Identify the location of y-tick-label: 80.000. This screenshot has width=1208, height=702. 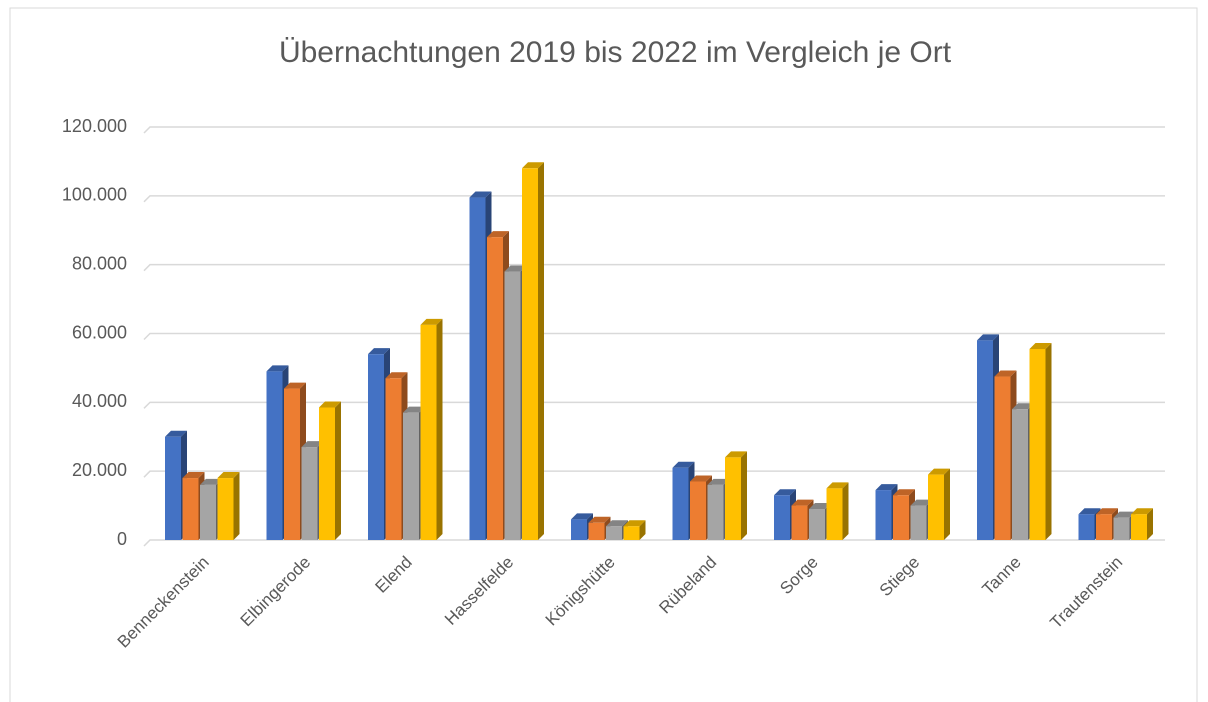
(99, 263).